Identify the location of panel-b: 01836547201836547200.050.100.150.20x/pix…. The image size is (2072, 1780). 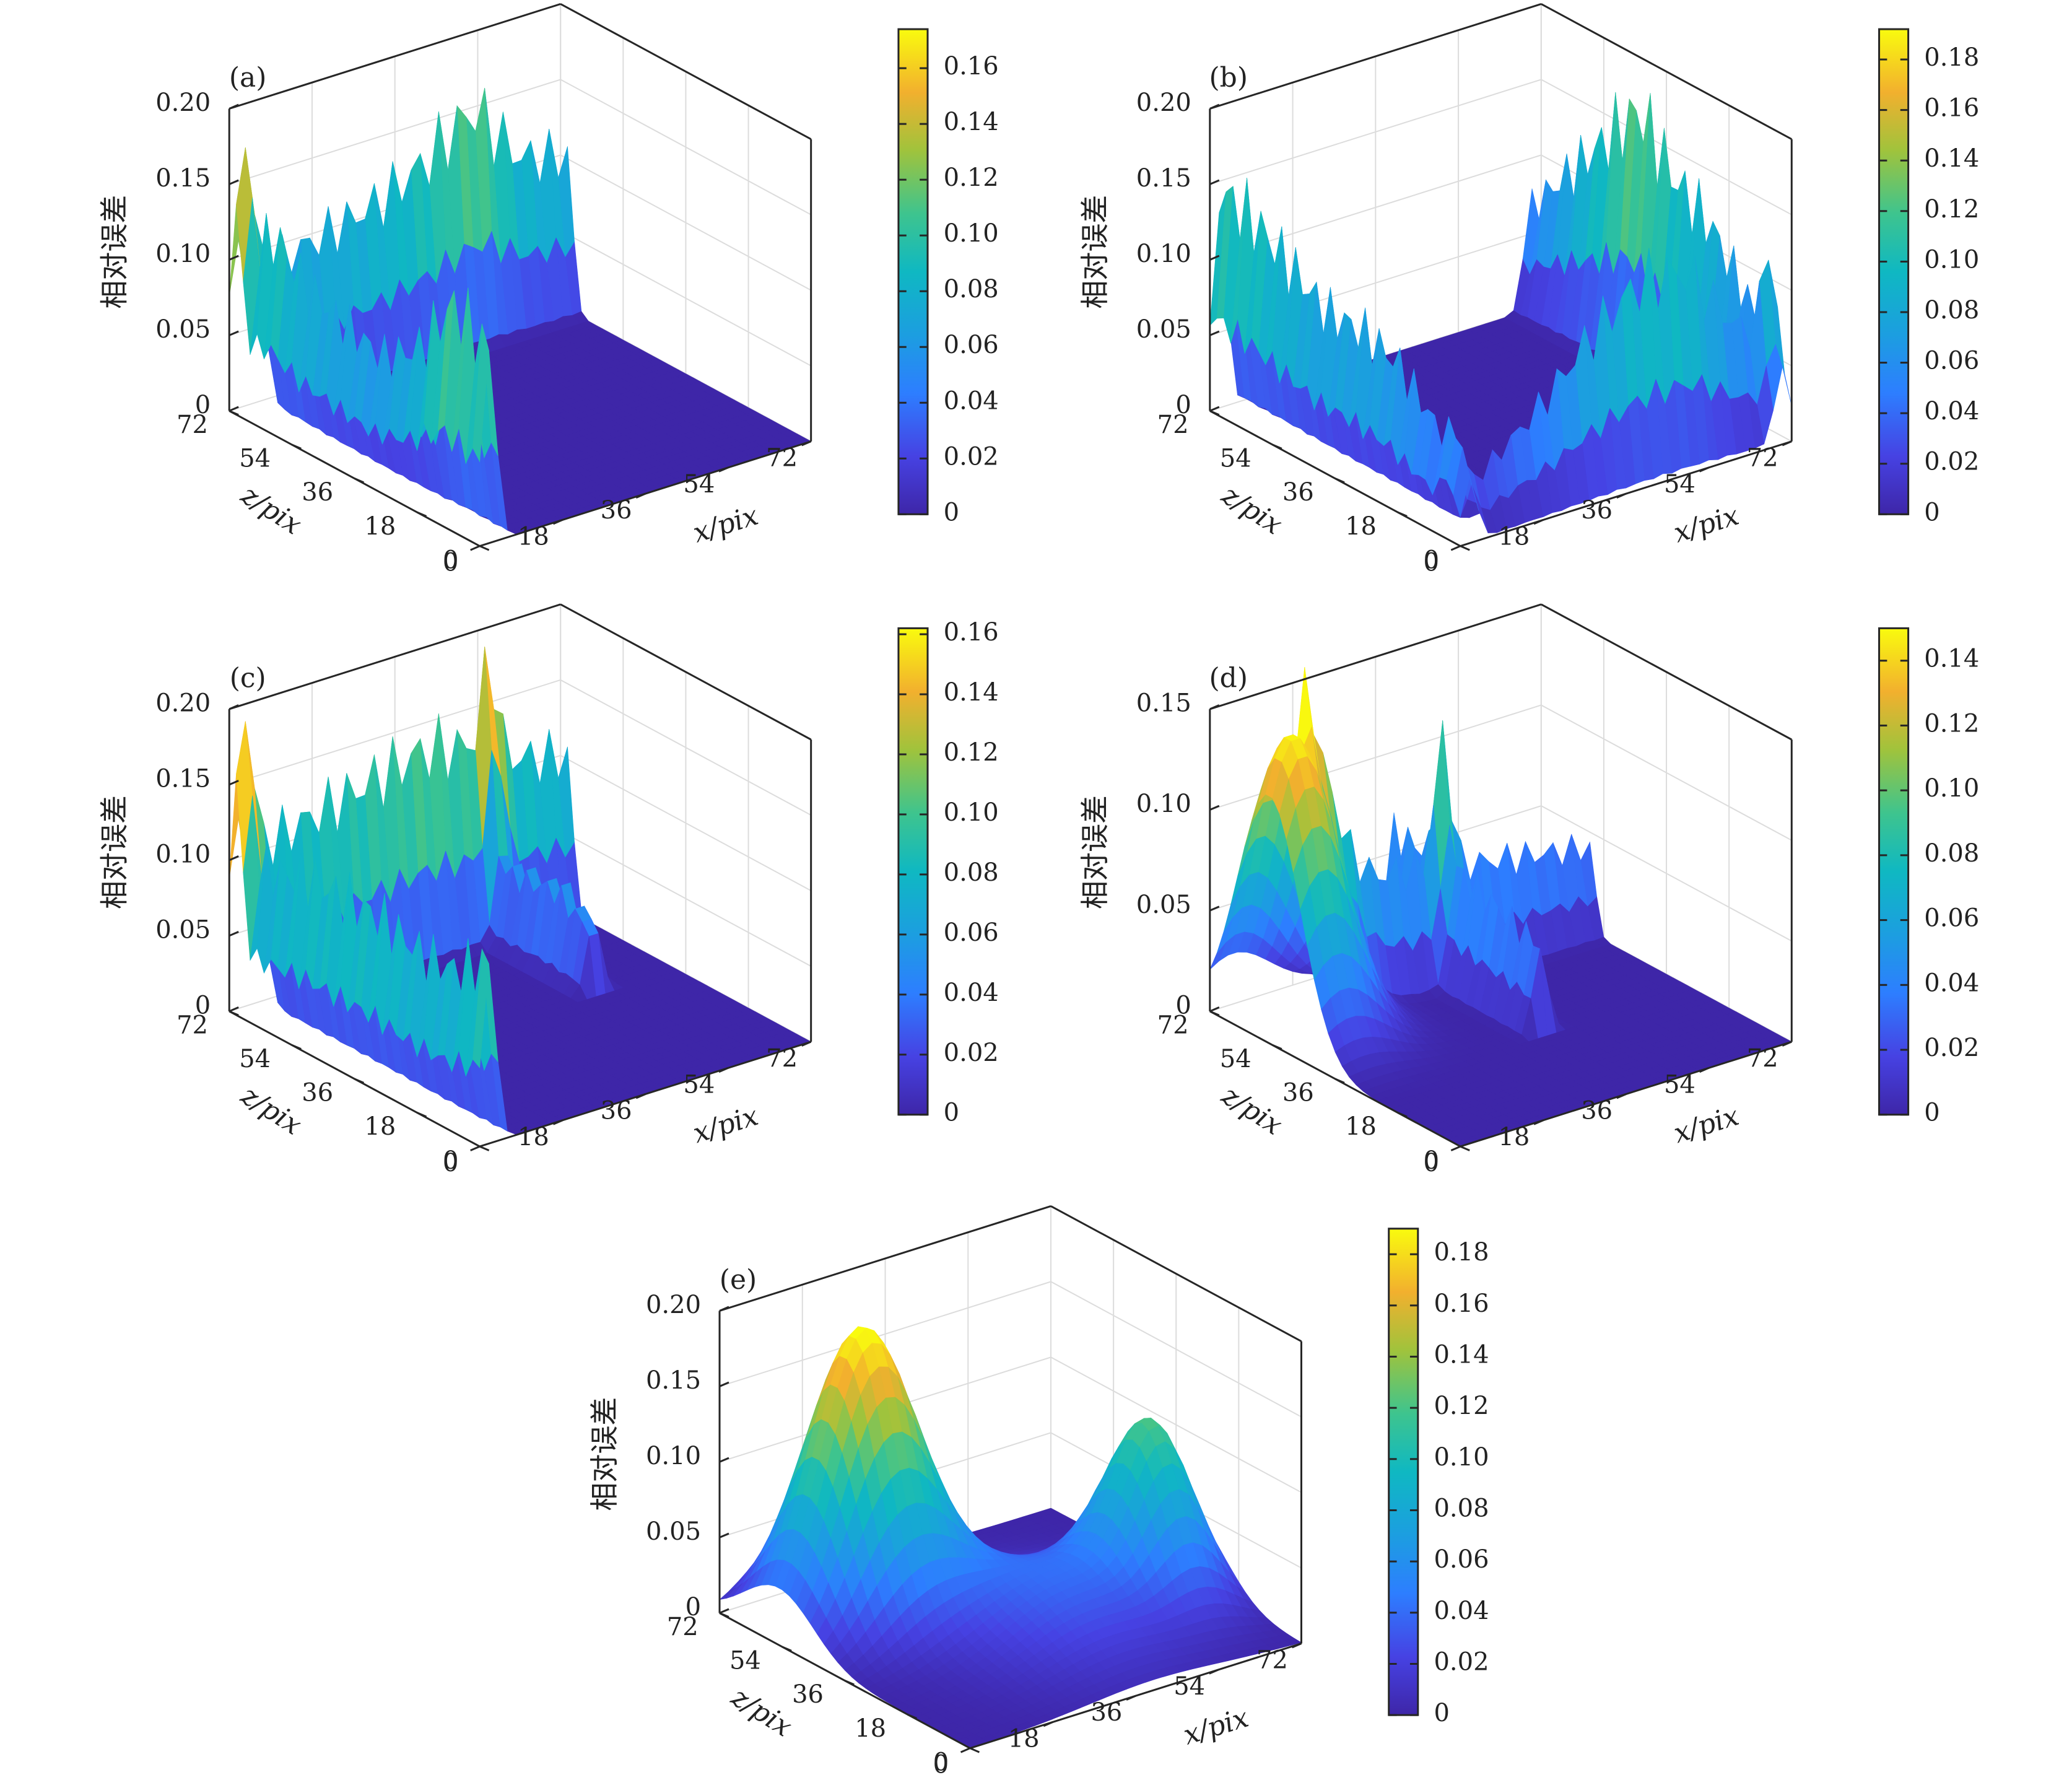
(1528, 289).